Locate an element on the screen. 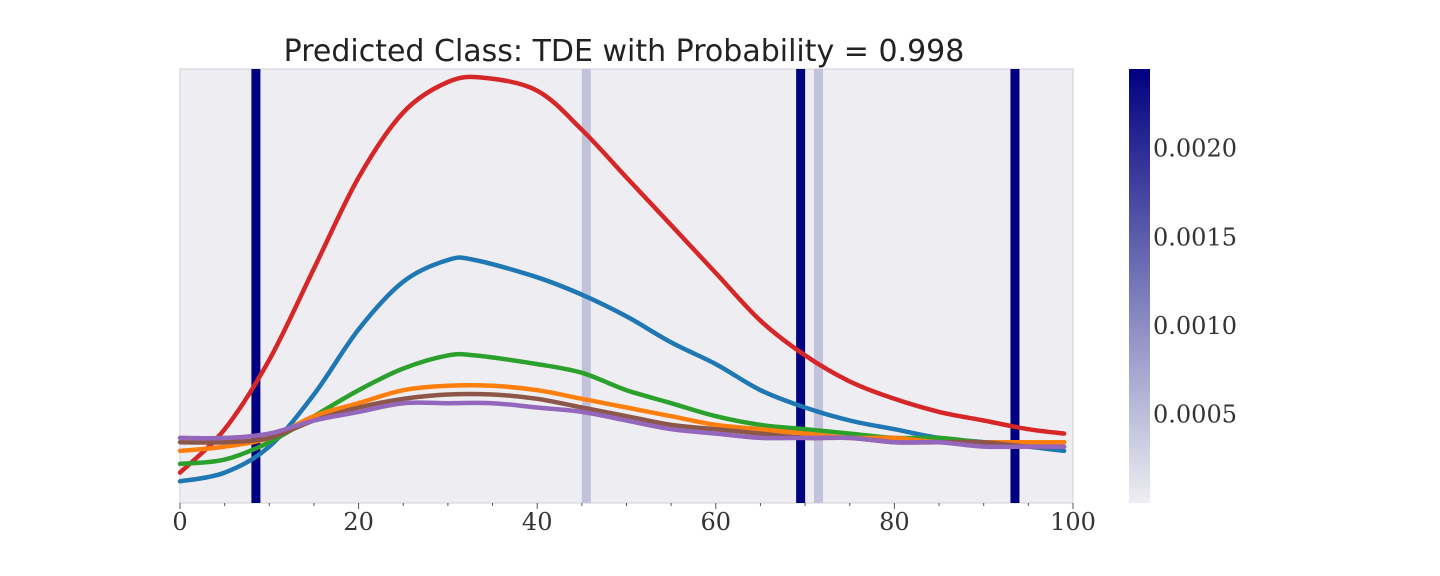  colorbar-tick-label: 0.0010 is located at coordinates (1195, 326).